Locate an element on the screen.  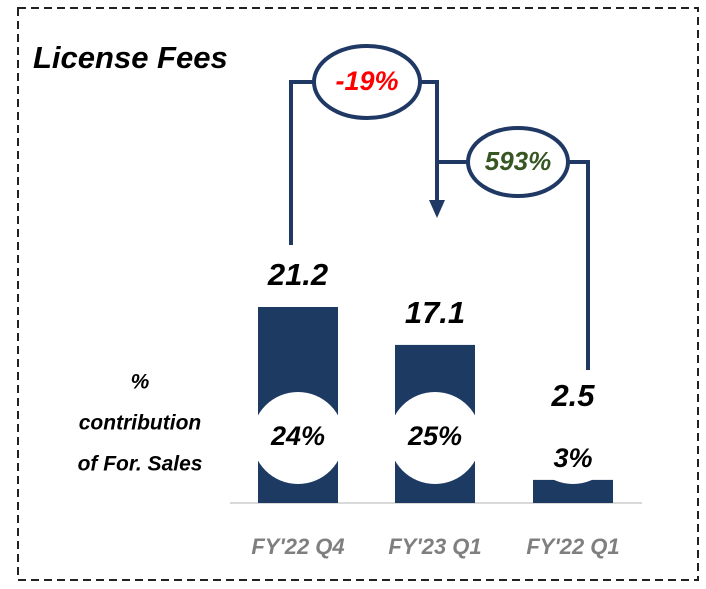
contribution-label: 24% is located at coordinates (297, 436).